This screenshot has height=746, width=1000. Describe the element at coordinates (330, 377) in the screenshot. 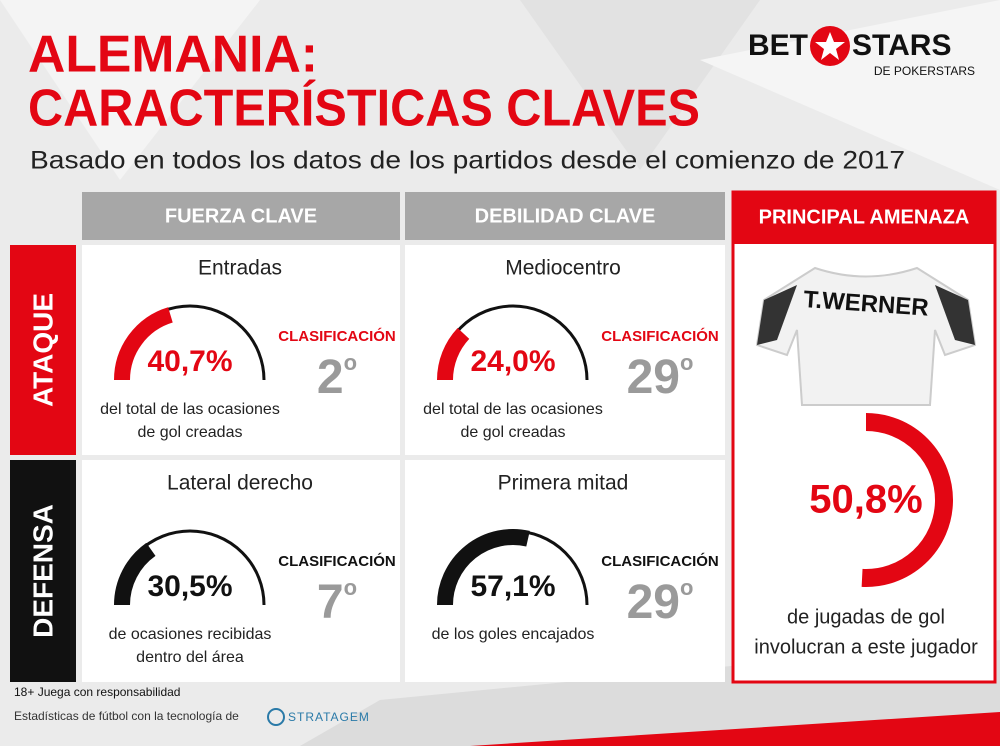

I see `rank-number: 2` at that location.